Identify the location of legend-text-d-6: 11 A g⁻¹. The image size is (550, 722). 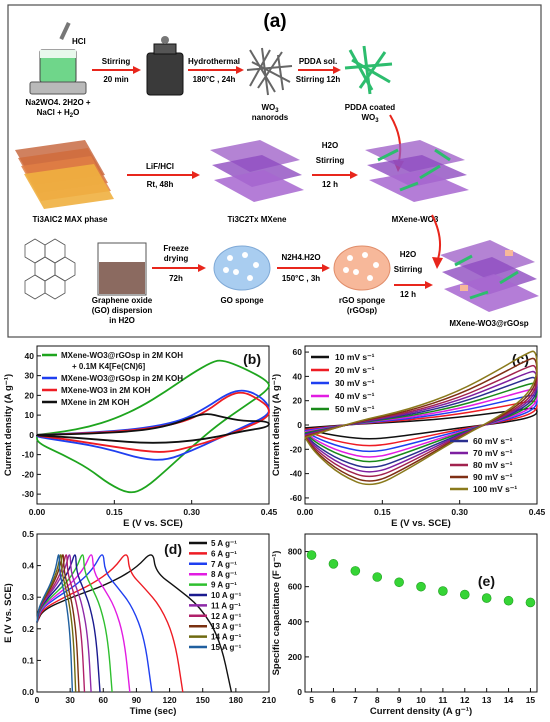
(226, 605).